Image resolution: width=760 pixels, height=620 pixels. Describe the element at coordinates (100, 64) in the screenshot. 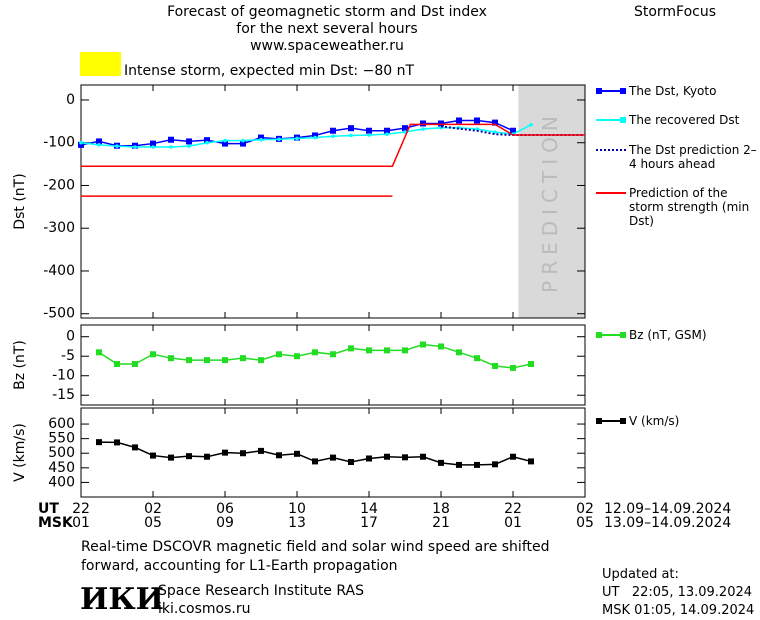

I see `storm-indicator` at that location.